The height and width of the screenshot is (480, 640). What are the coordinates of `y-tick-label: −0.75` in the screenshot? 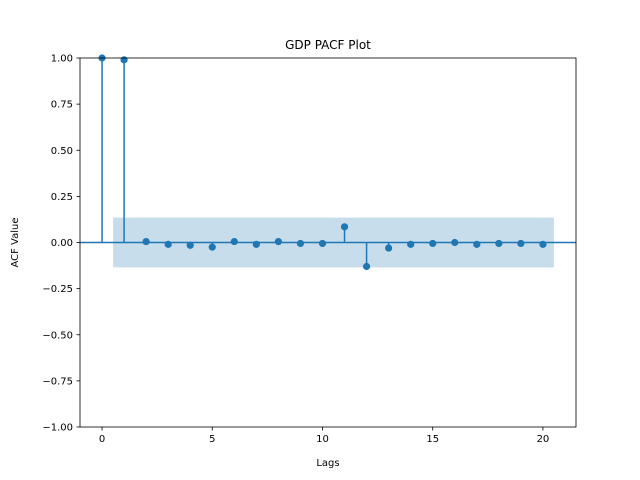 It's located at (57, 381).